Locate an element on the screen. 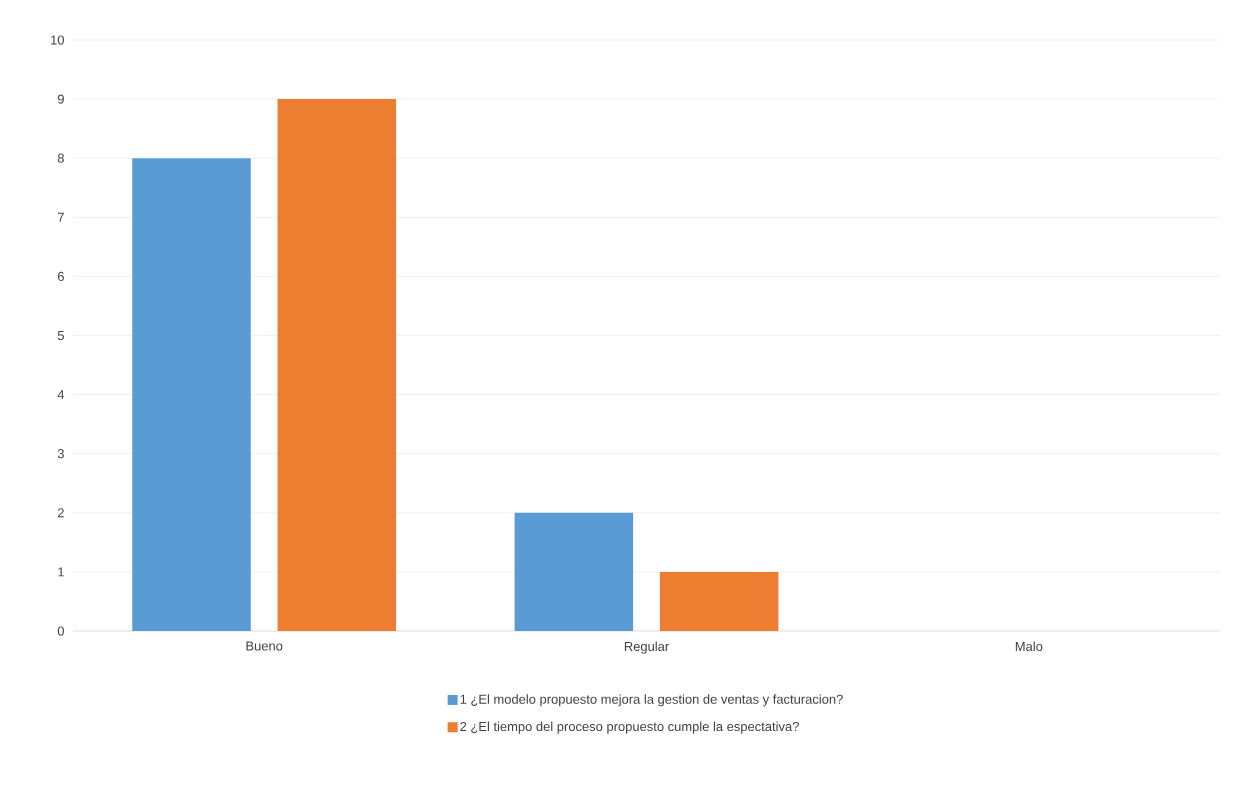 This screenshot has width=1236, height=786. y-tick-label: 3 is located at coordinates (60, 454).